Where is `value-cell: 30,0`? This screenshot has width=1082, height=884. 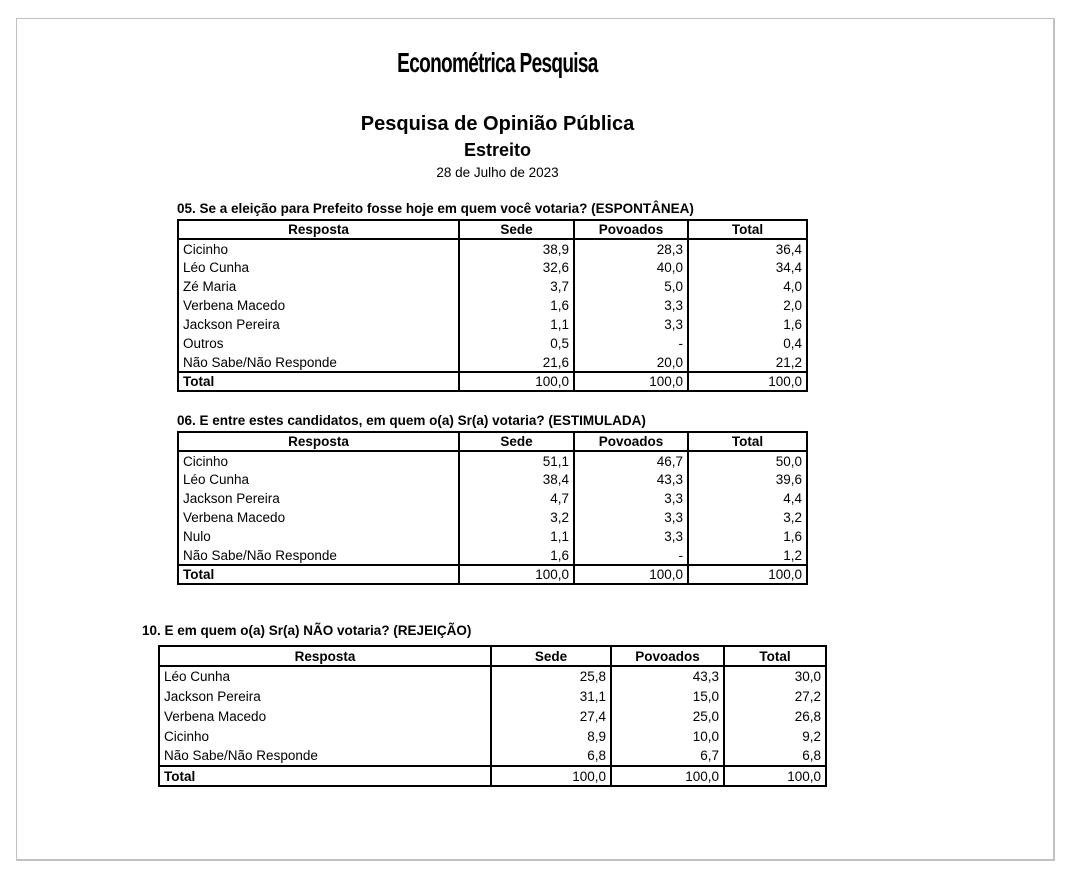 value-cell: 30,0 is located at coordinates (774, 676).